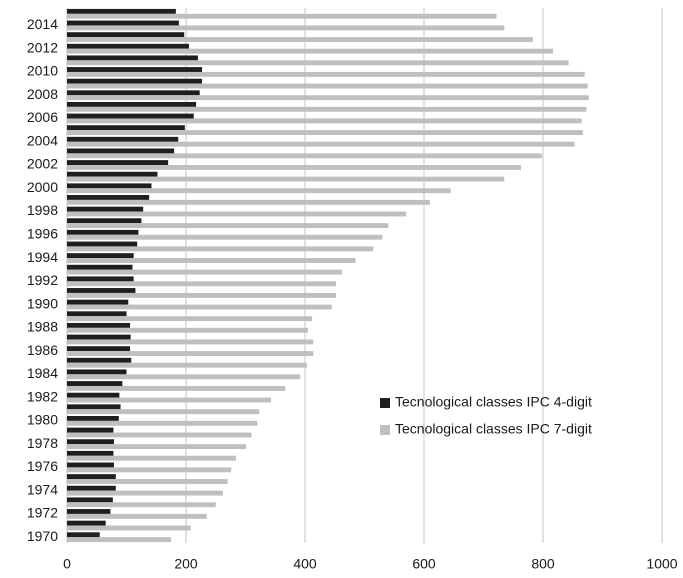  What do you see at coordinates (493, 402) in the screenshot?
I see `legend-label: Tecnological classes IPC 4-digit` at bounding box center [493, 402].